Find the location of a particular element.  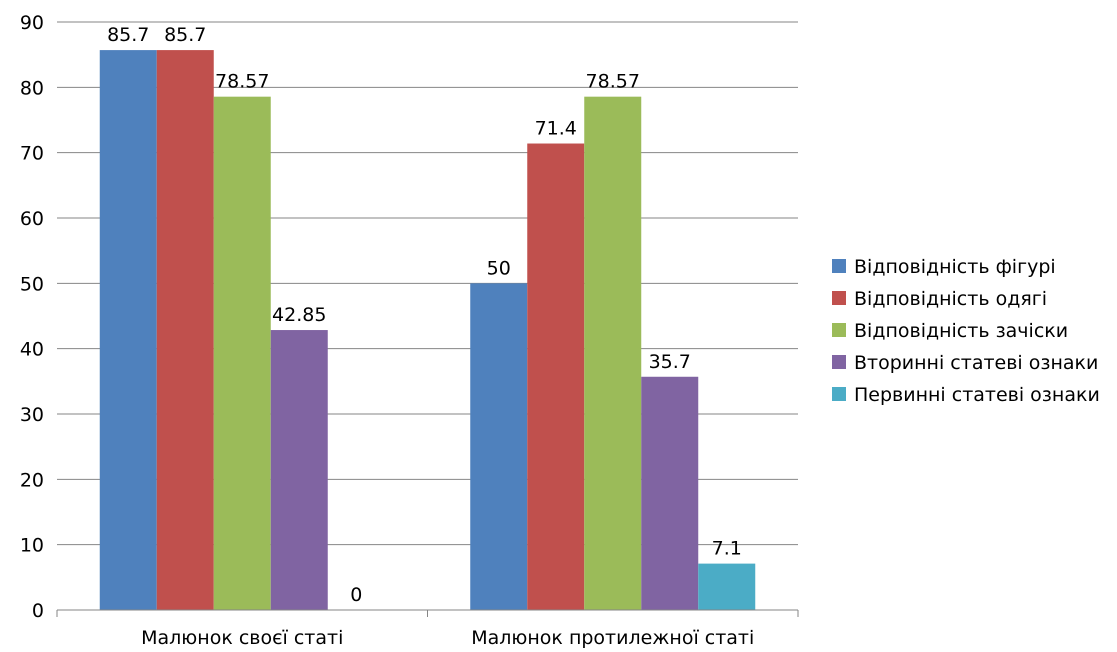

legend-label: Первинні статеві ознаки is located at coordinates (977, 395).